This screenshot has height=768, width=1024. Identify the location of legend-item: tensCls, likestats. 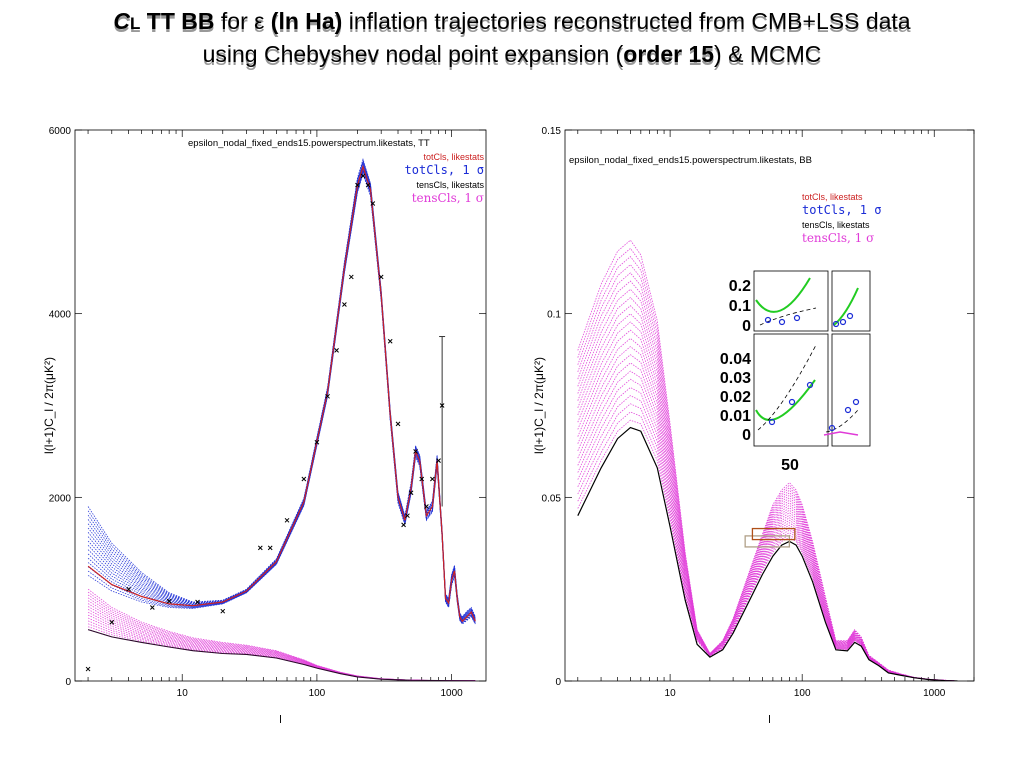
(836, 225).